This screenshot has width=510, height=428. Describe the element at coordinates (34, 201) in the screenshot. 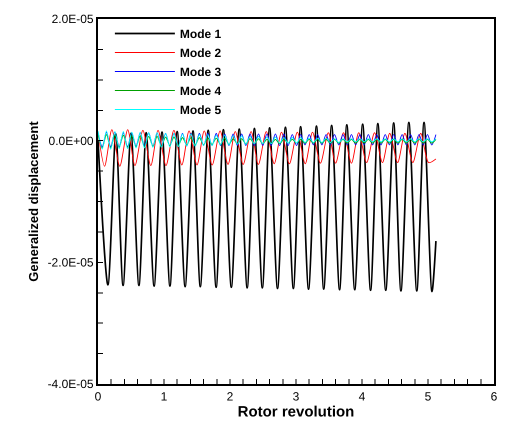

I see `y-axis-title: Generalized displacement` at that location.